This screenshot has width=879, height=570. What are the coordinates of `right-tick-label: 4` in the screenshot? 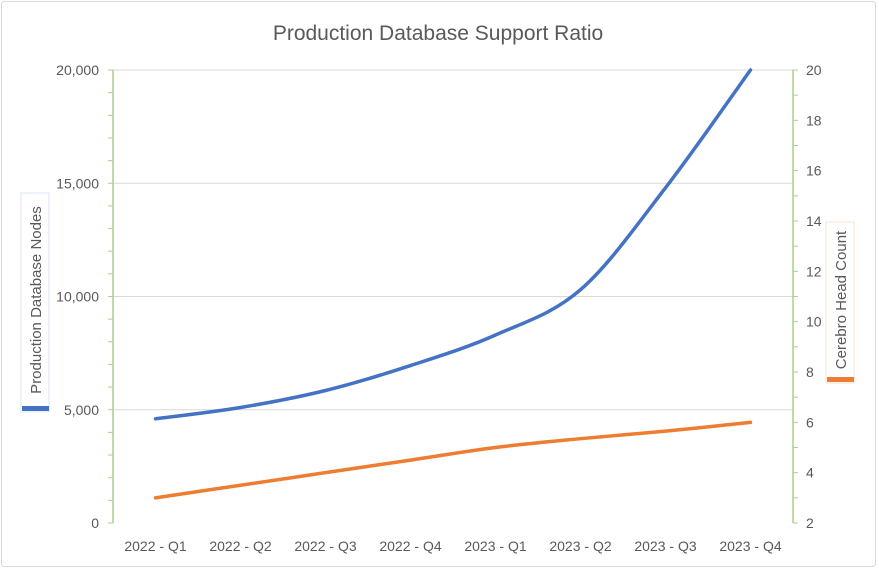 It's located at (810, 473).